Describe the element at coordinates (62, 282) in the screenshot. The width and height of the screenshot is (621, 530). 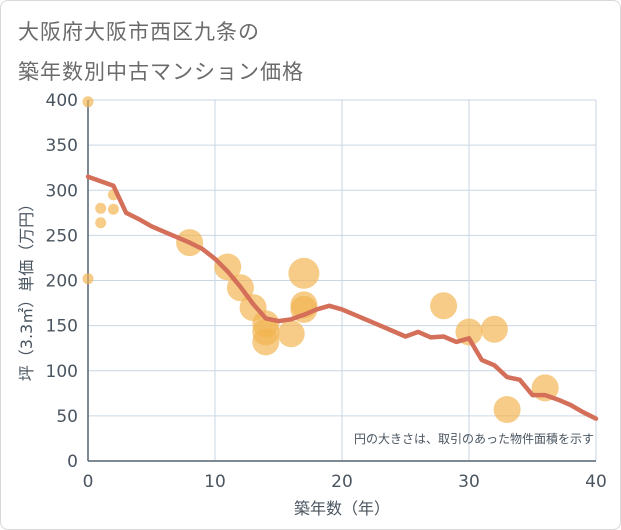
I see `y-tick-label: 200` at that location.